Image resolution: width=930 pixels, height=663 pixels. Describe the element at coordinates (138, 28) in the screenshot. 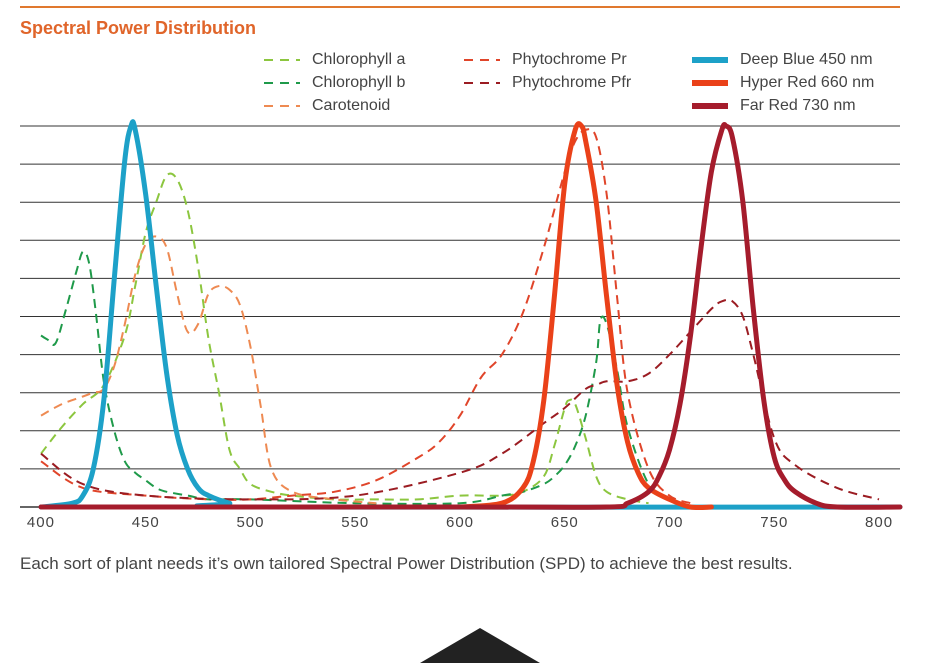

I see `page-title: Spectral Power Distribution` at that location.